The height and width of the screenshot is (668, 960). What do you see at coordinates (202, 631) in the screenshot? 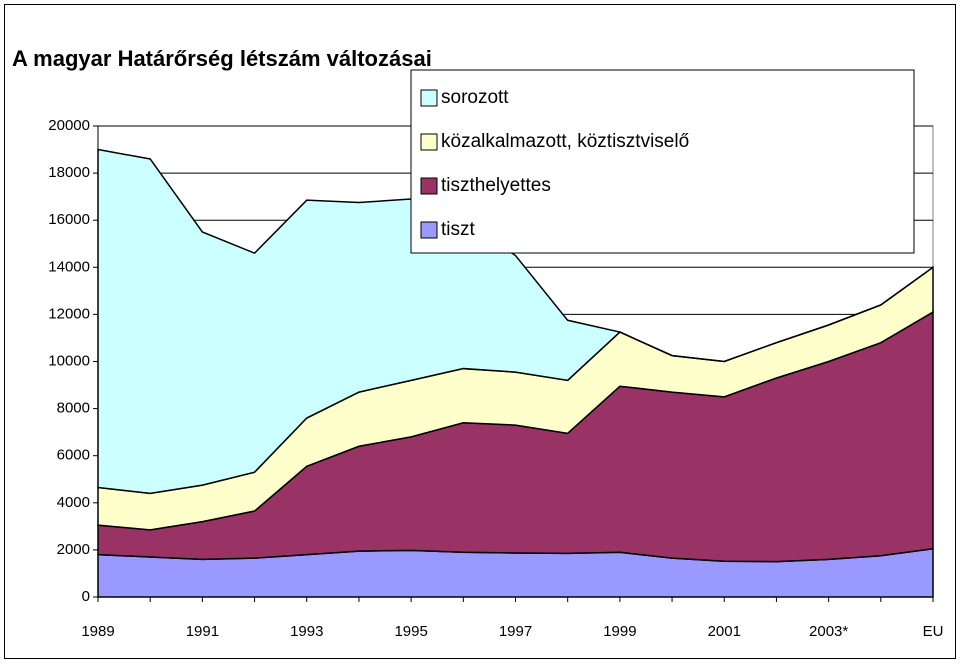
I see `x-tick-label: 1991` at bounding box center [202, 631].